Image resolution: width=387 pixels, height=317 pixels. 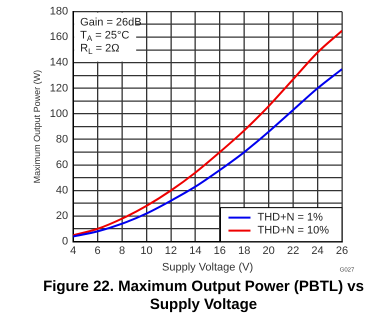 What do you see at coordinates (59, 114) in the screenshot?
I see `y-tick-label: 100` at bounding box center [59, 114].